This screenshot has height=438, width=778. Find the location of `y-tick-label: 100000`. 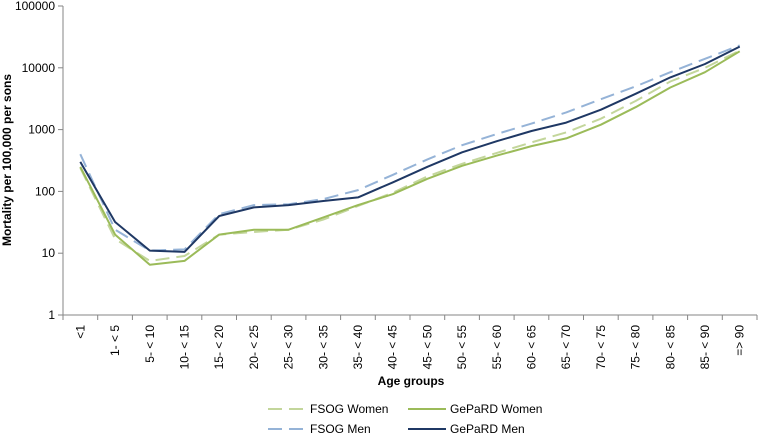

y-tick-label: 100000 is located at coordinates (35, 6).